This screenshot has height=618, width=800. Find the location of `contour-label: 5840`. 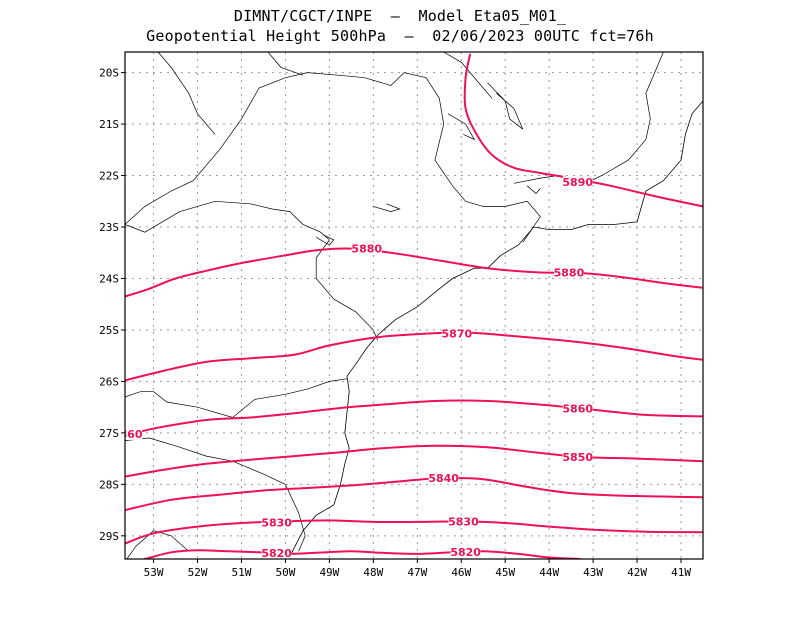

contour-label: 5840 is located at coordinates (443, 478).